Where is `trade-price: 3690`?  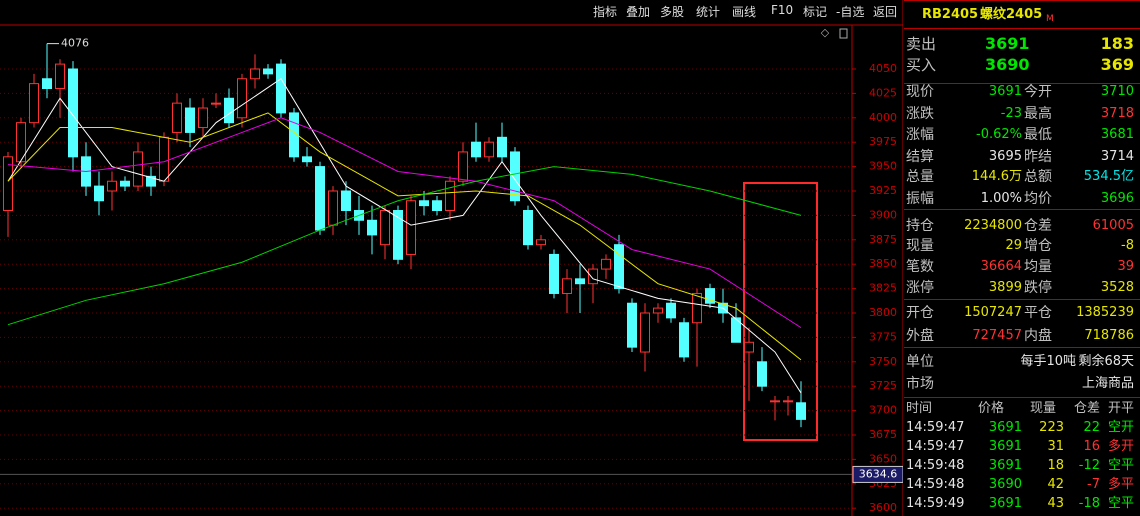 trade-price: 3690 is located at coordinates (1005, 484).